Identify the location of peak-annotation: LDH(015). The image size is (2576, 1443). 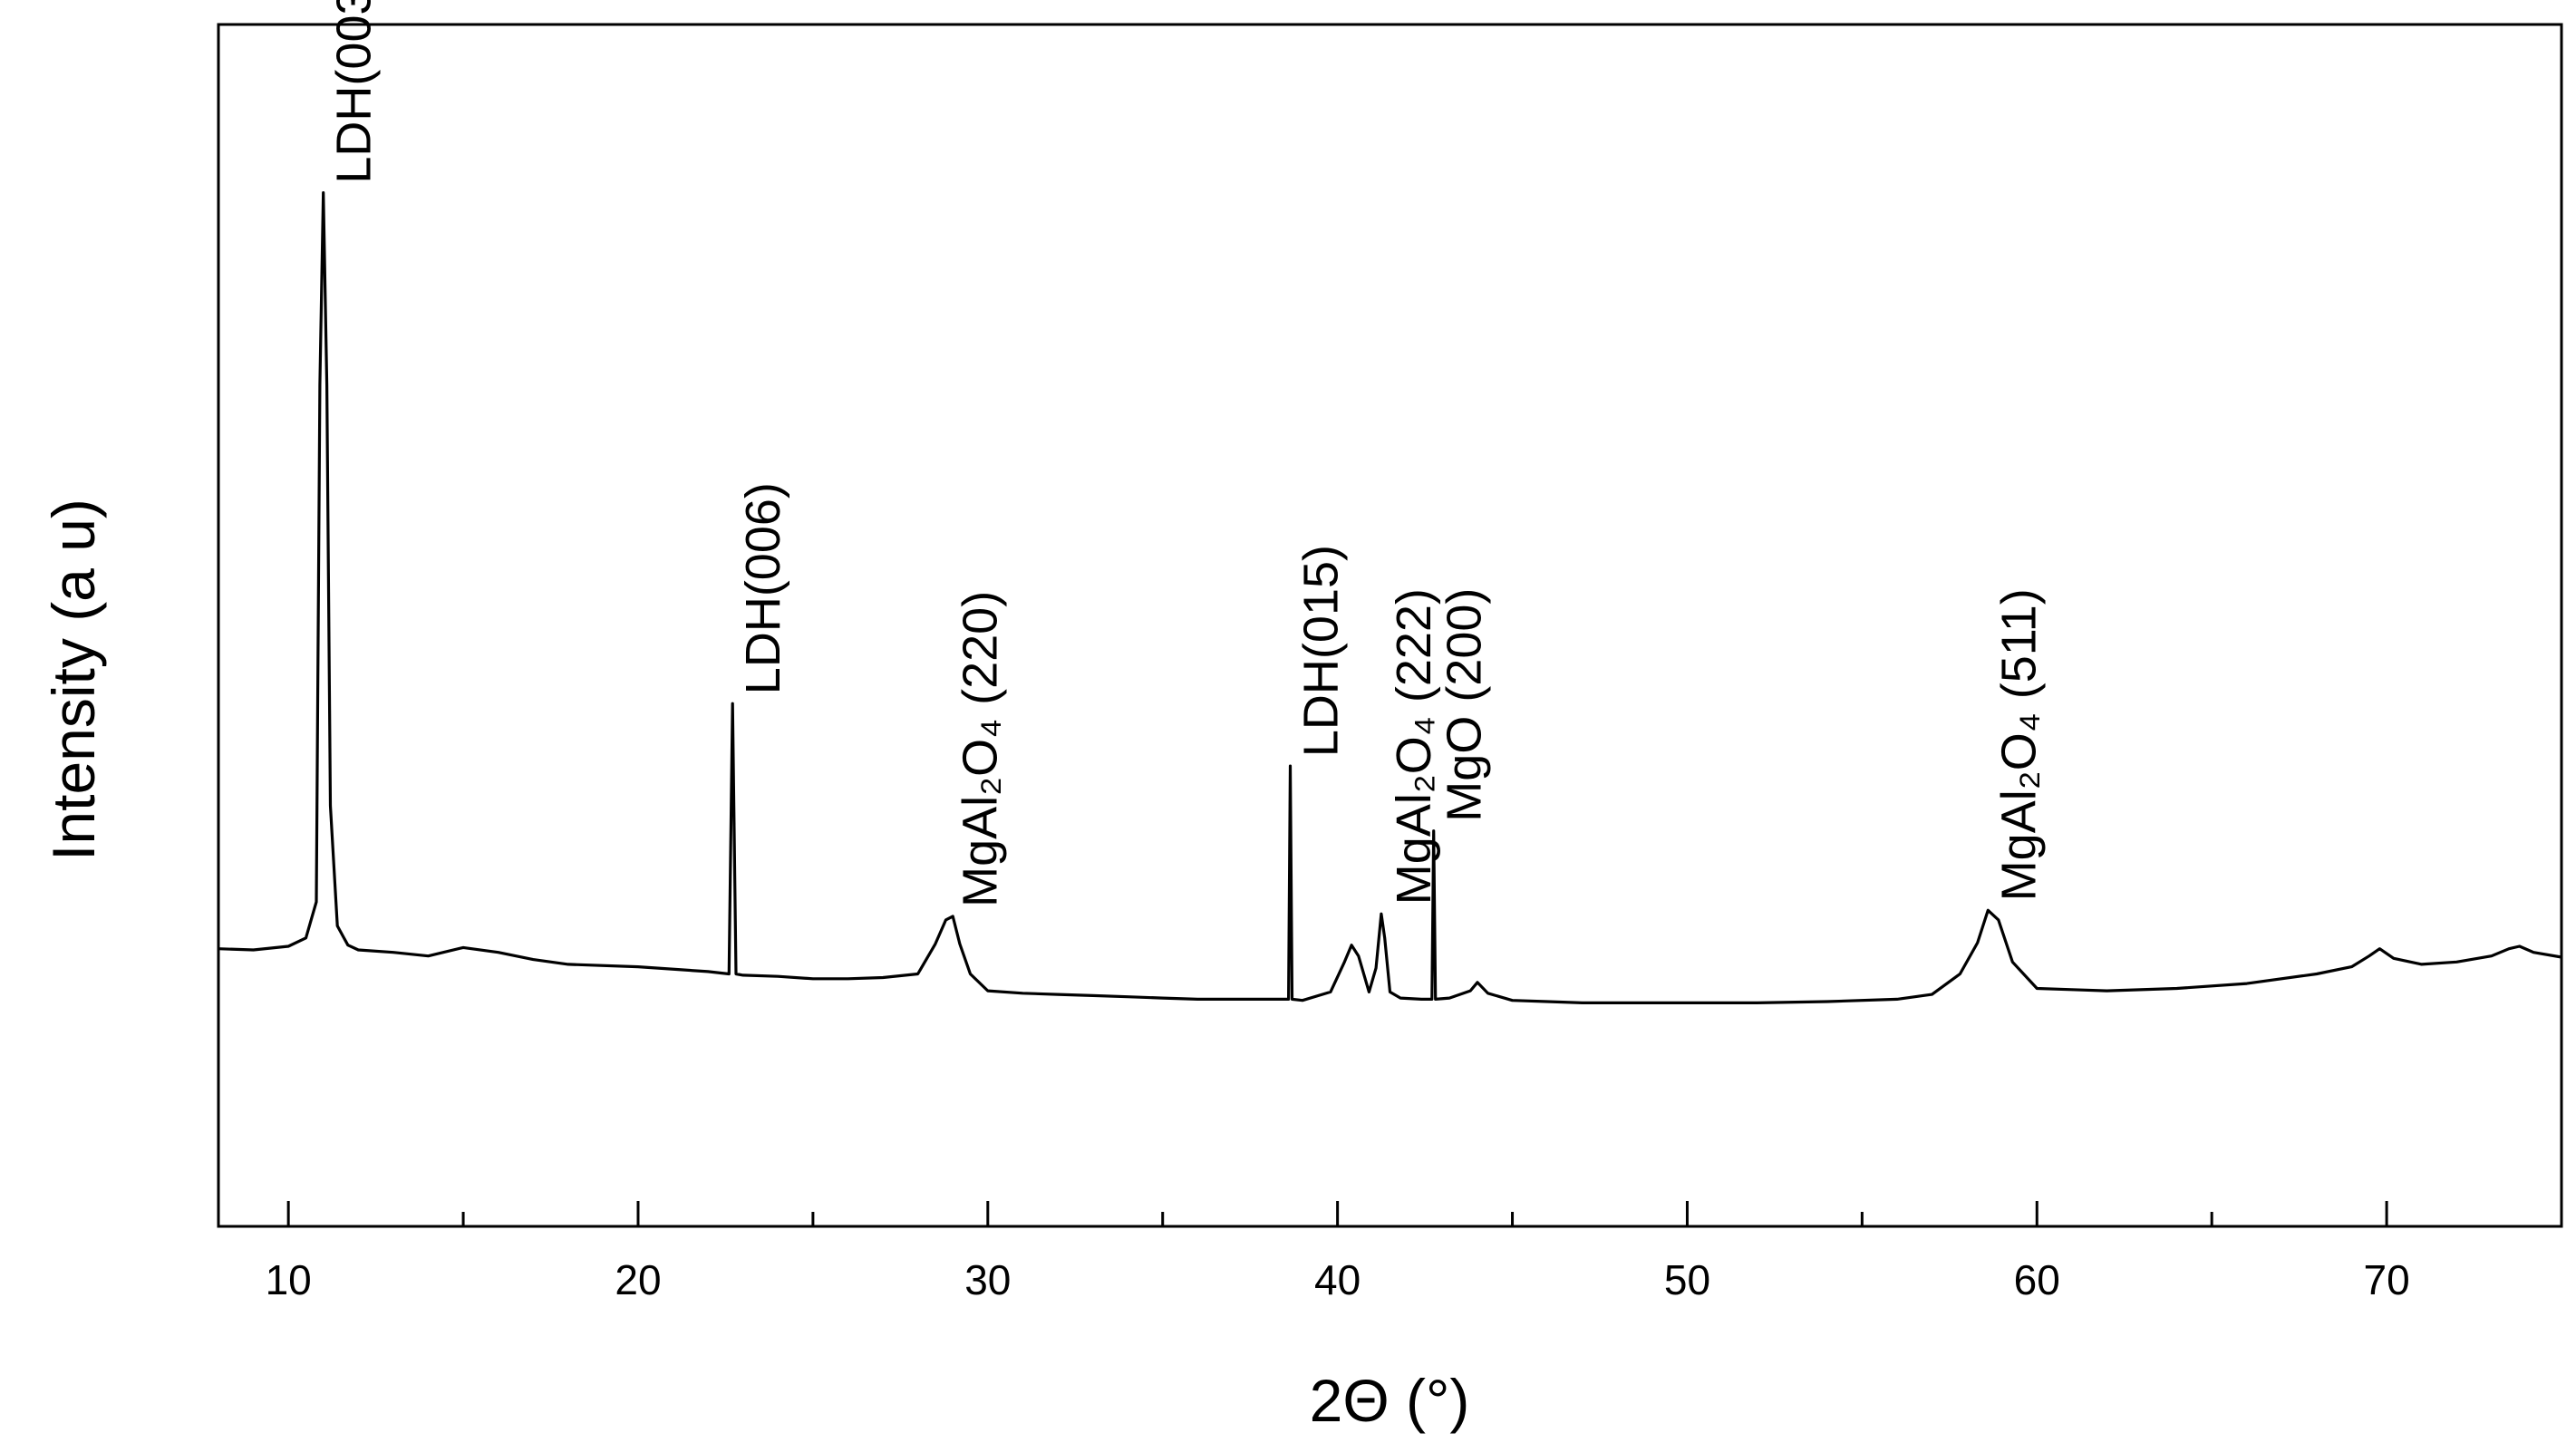
(1321, 651).